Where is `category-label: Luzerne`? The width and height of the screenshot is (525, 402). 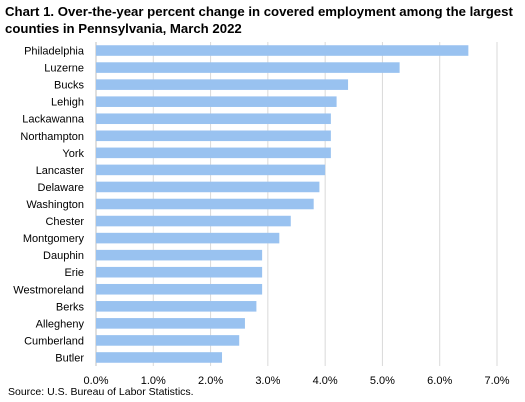
category-label: Luzerne is located at coordinates (64, 69).